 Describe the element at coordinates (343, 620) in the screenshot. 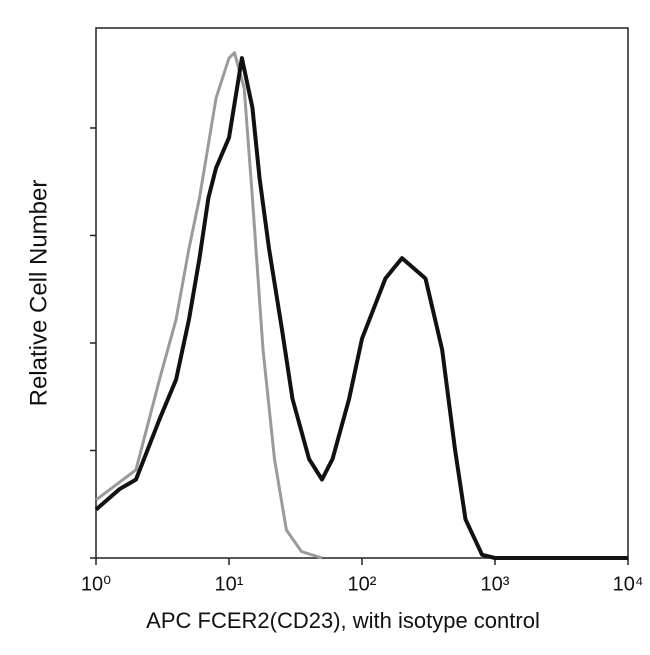

I see `x-axis-label: APC FCER2(CD23), with isotype control` at that location.